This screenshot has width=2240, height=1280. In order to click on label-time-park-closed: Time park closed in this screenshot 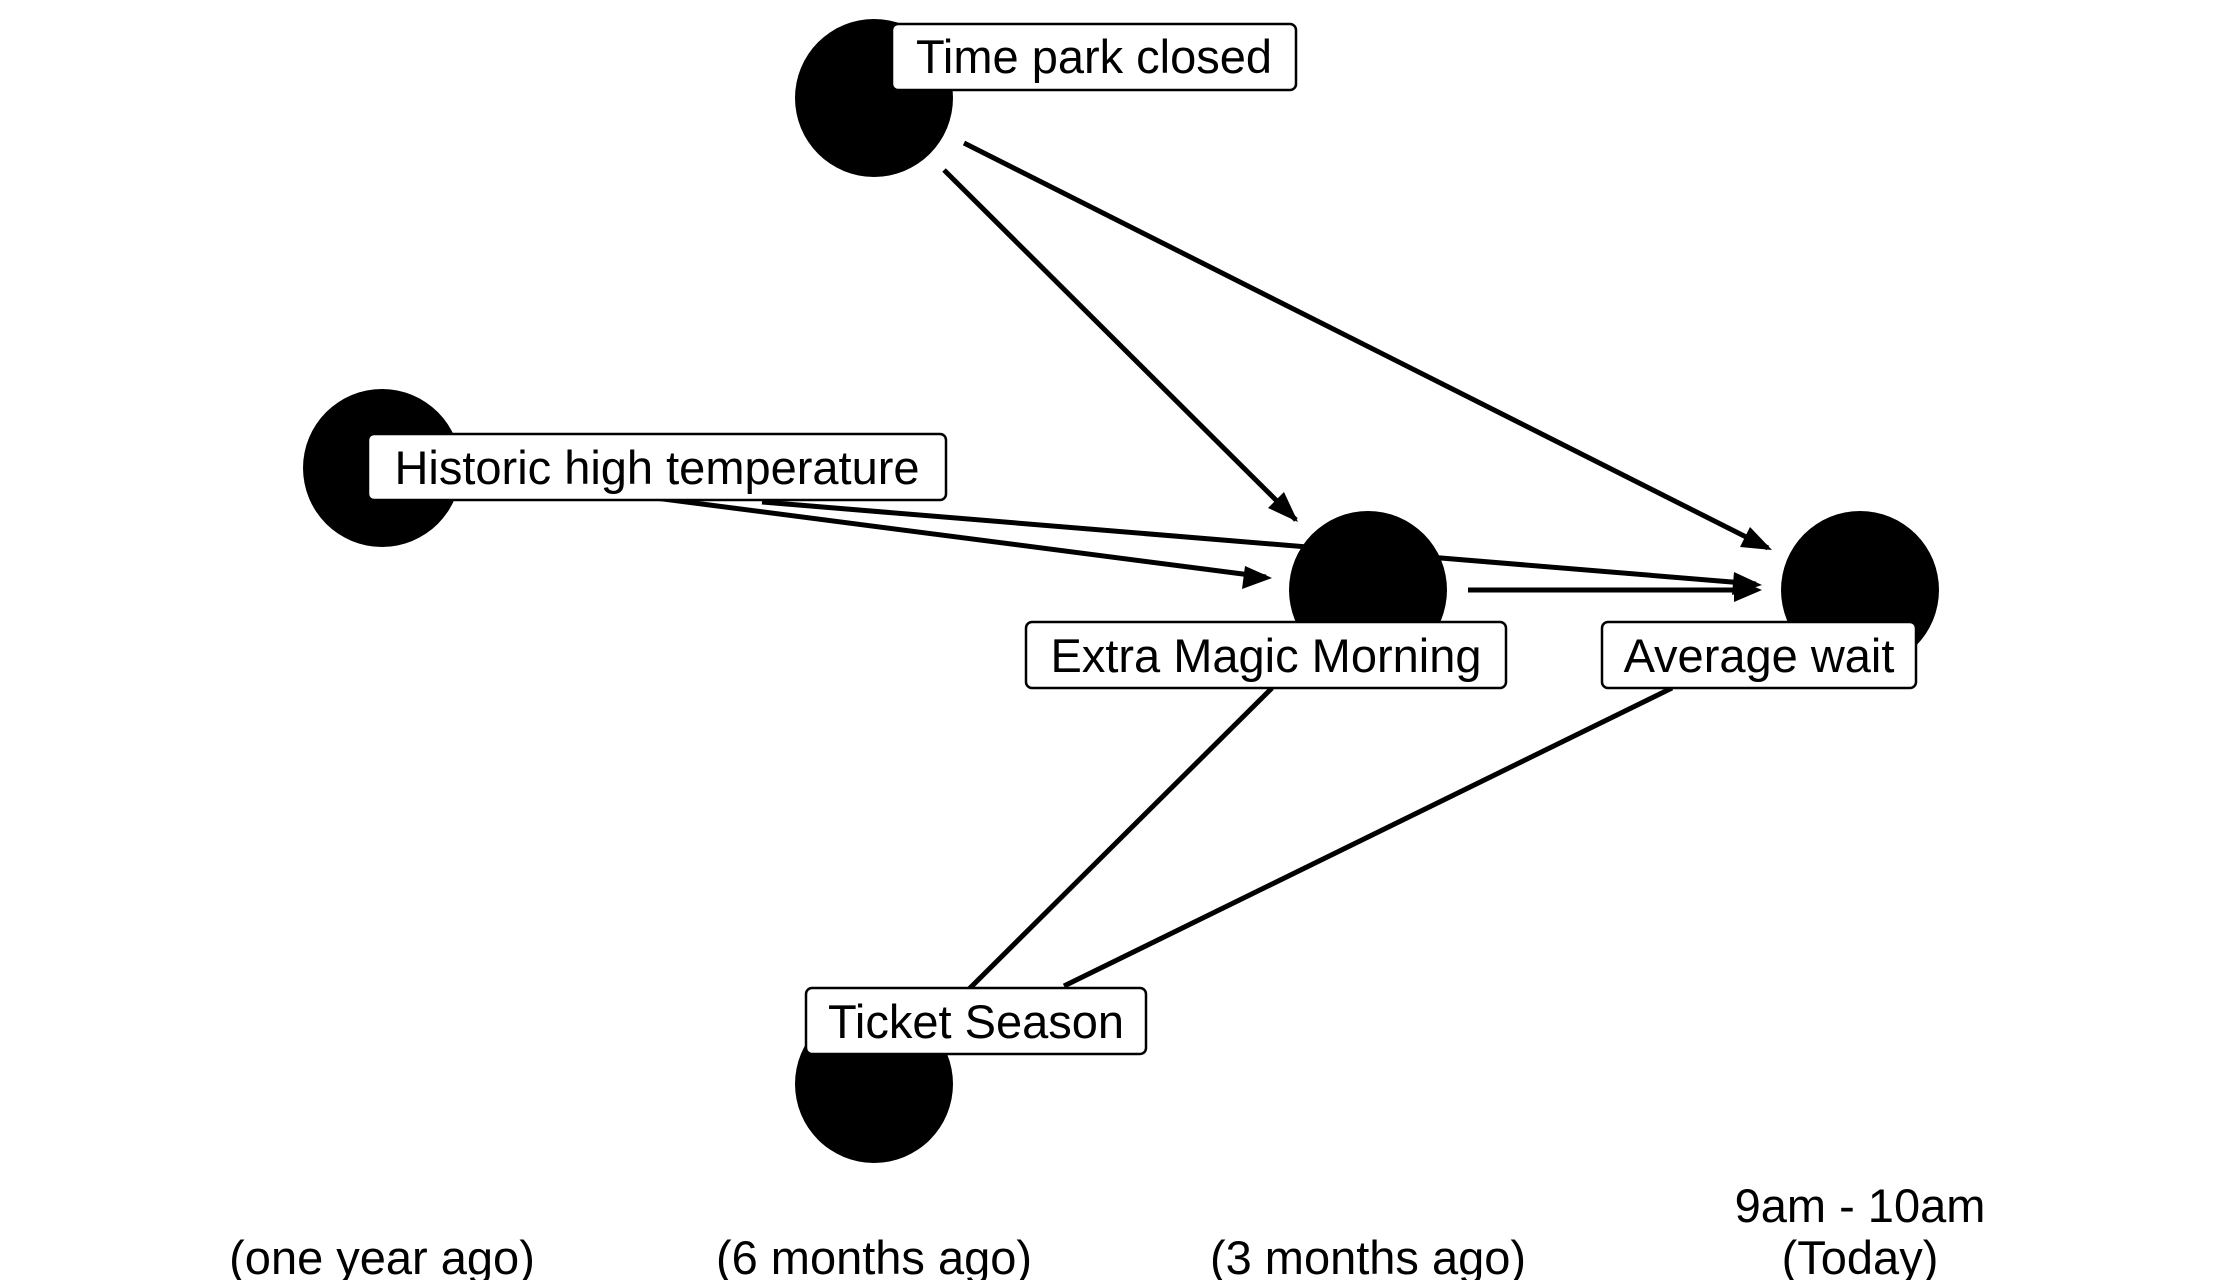, I will do `click(1094, 56)`.